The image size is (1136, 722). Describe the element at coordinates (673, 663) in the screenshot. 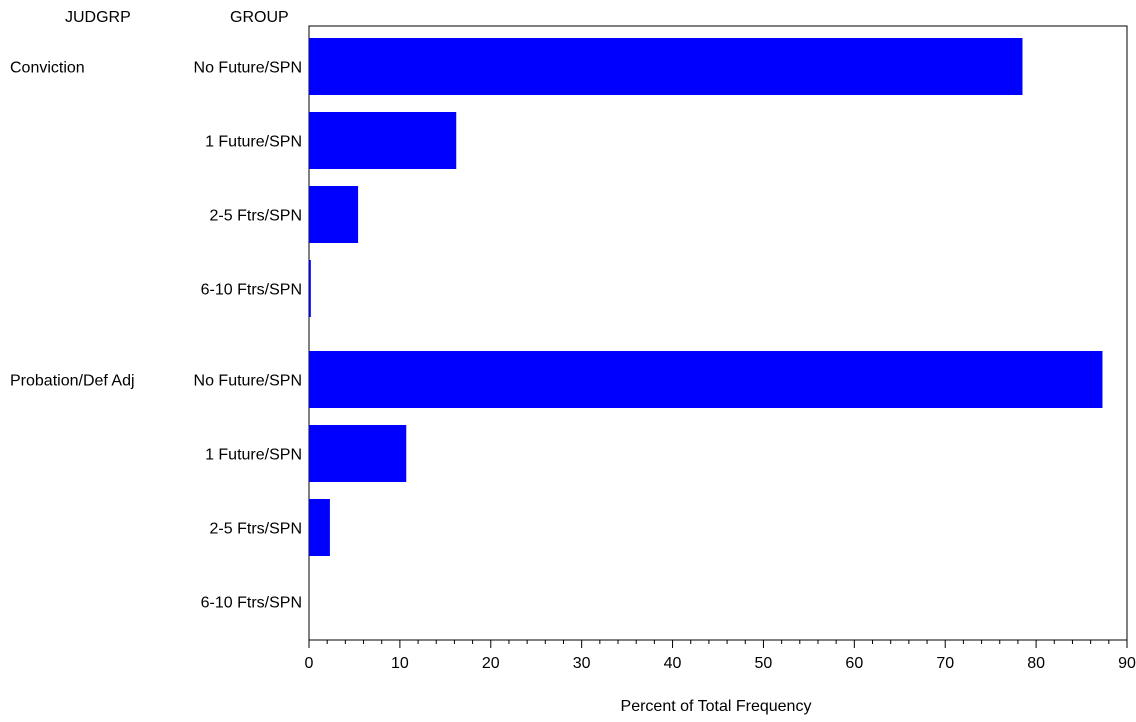

I see `x-tick-label: 40` at that location.